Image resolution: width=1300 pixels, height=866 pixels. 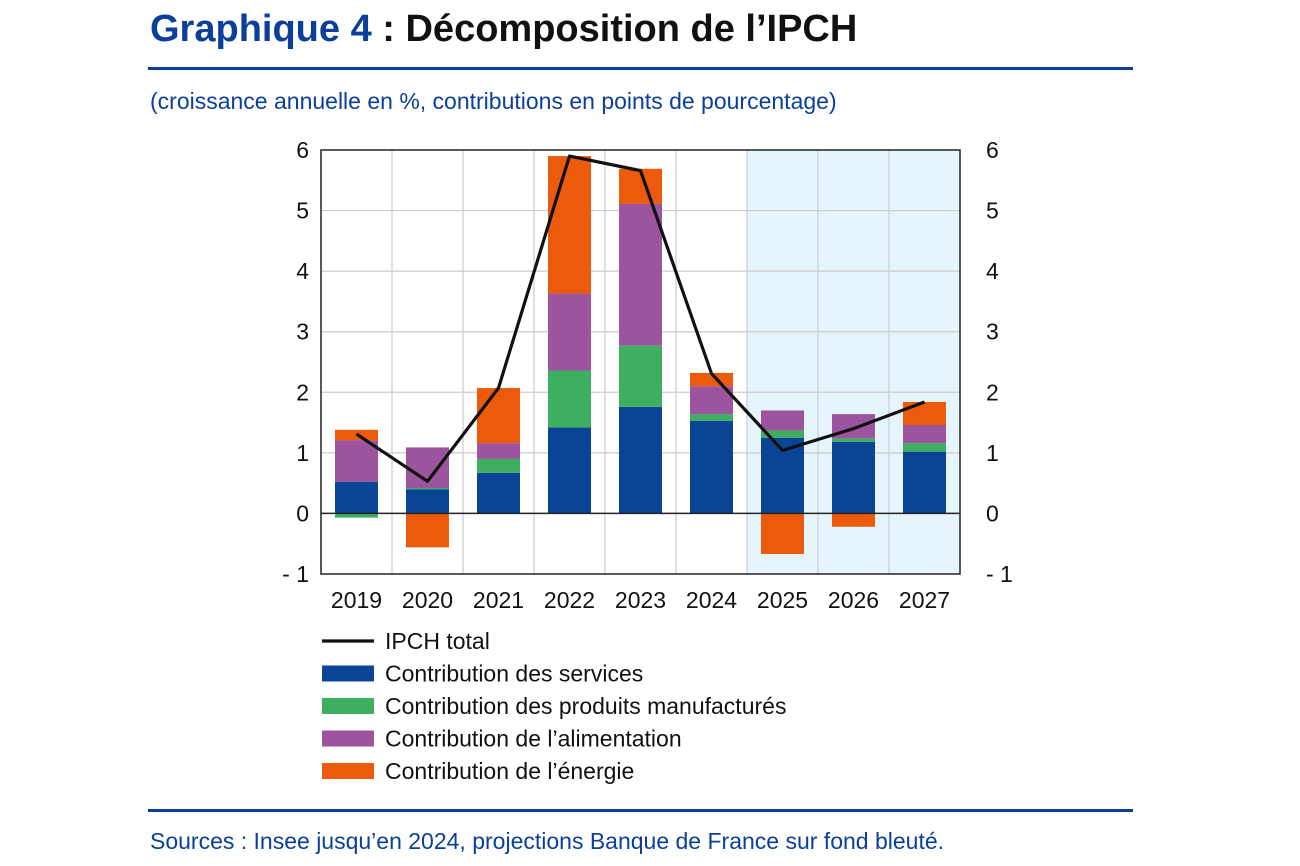 What do you see at coordinates (711, 417) in the screenshot?
I see `bar-manufactured-2024` at bounding box center [711, 417].